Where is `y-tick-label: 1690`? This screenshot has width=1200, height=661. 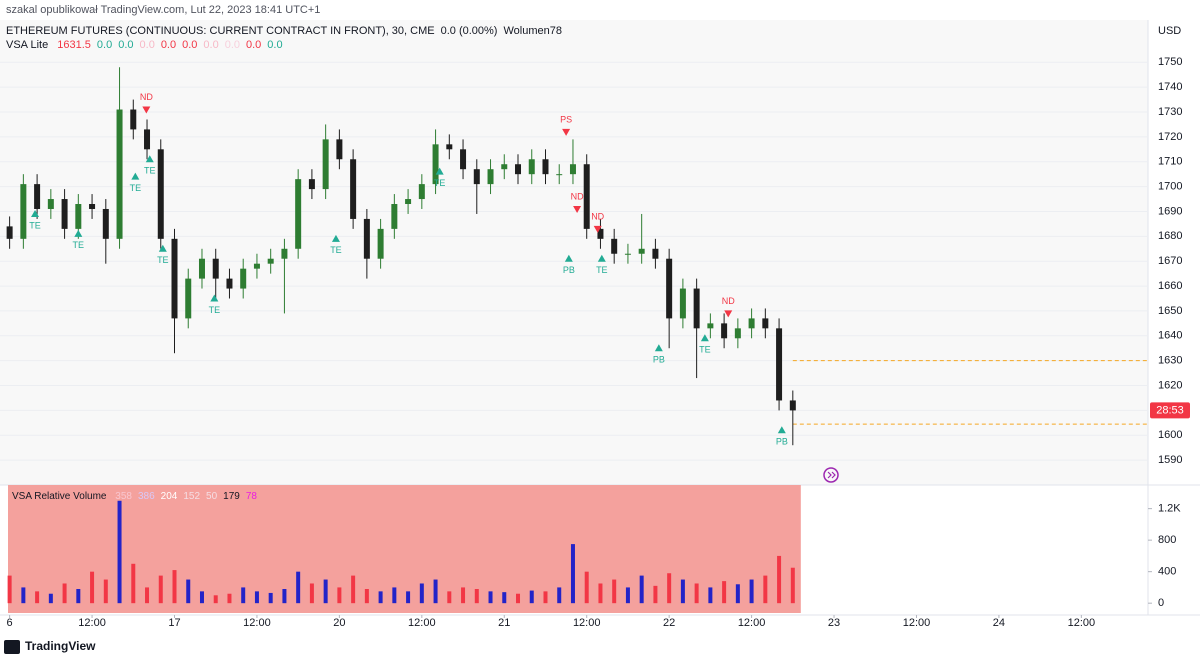
y-tick-label: 1690 is located at coordinates (1170, 211).